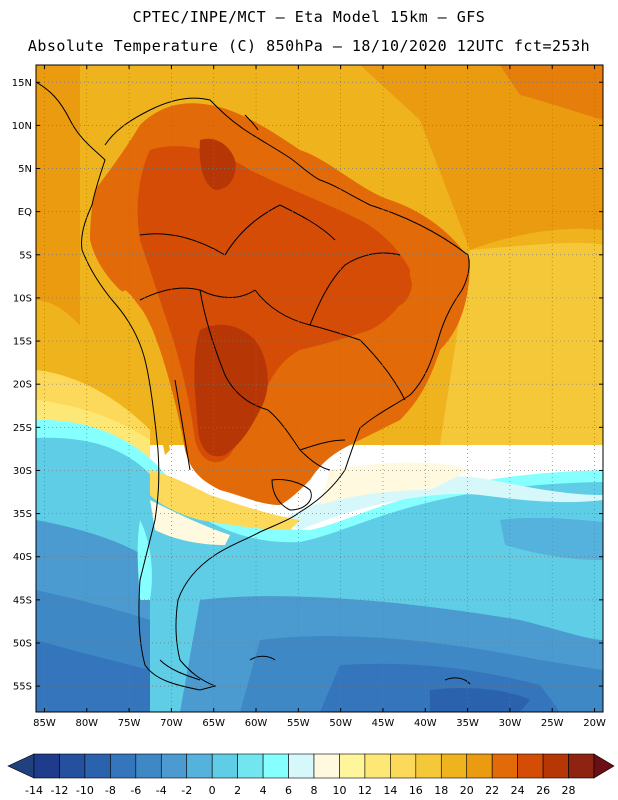 This screenshot has height=800, width=618. I want to click on lon-label: 40W, so click(425, 723).